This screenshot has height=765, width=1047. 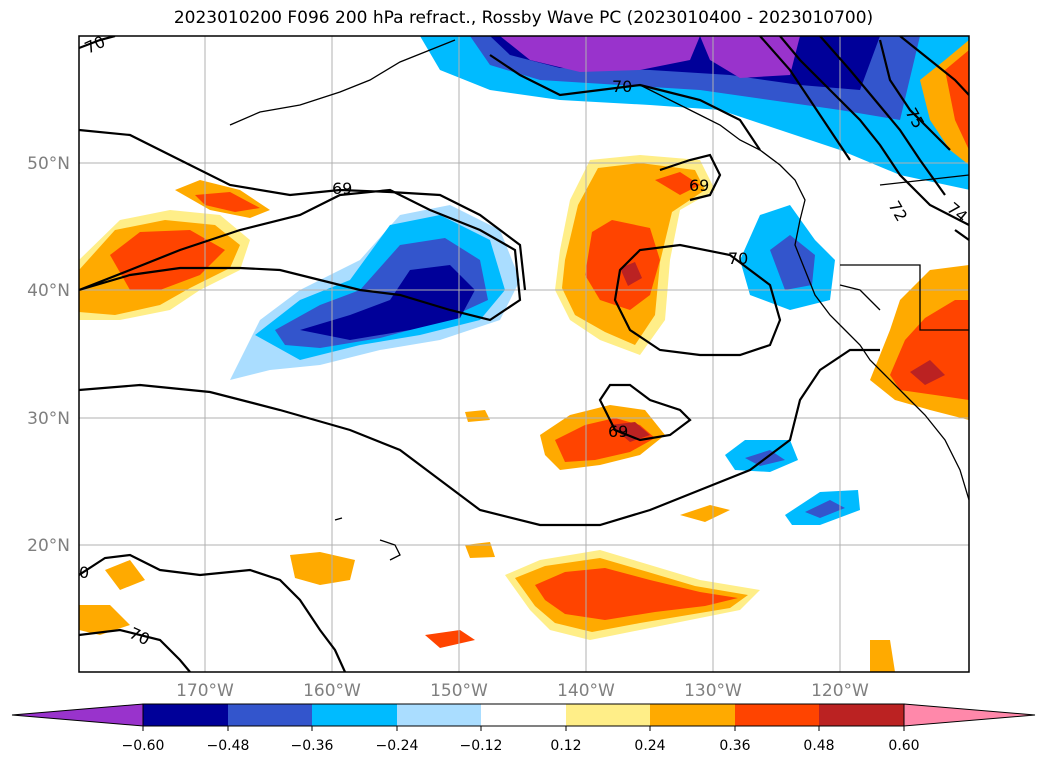 What do you see at coordinates (48, 164) in the screenshot?
I see `lat-label: 50°N` at bounding box center [48, 164].